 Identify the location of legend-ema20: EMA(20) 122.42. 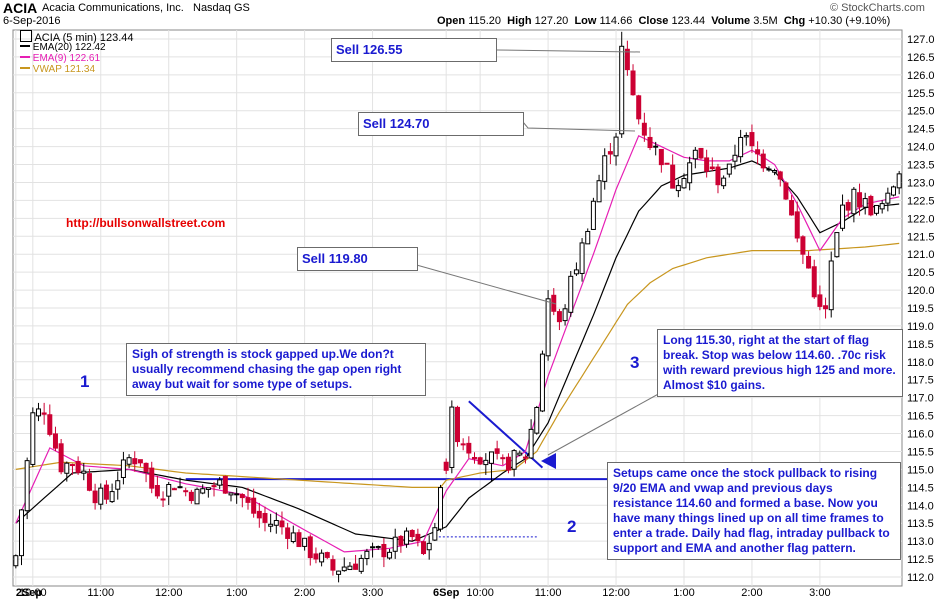
(63, 47).